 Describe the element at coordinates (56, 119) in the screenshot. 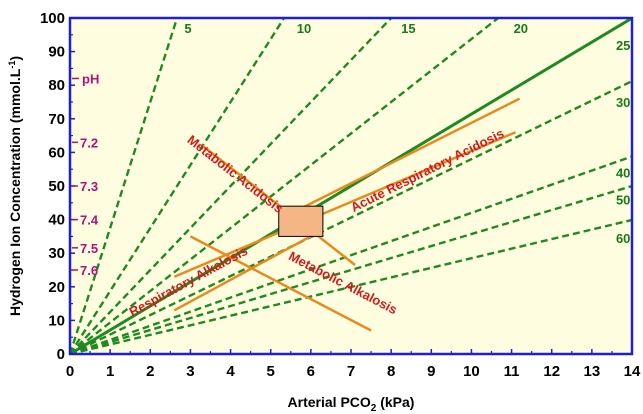

I see `y-tick-label: 70` at that location.